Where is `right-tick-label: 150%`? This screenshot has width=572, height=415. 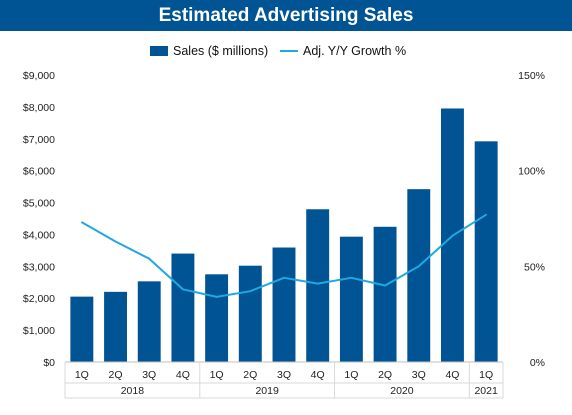
right-tick-label: 150% is located at coordinates (531, 76).